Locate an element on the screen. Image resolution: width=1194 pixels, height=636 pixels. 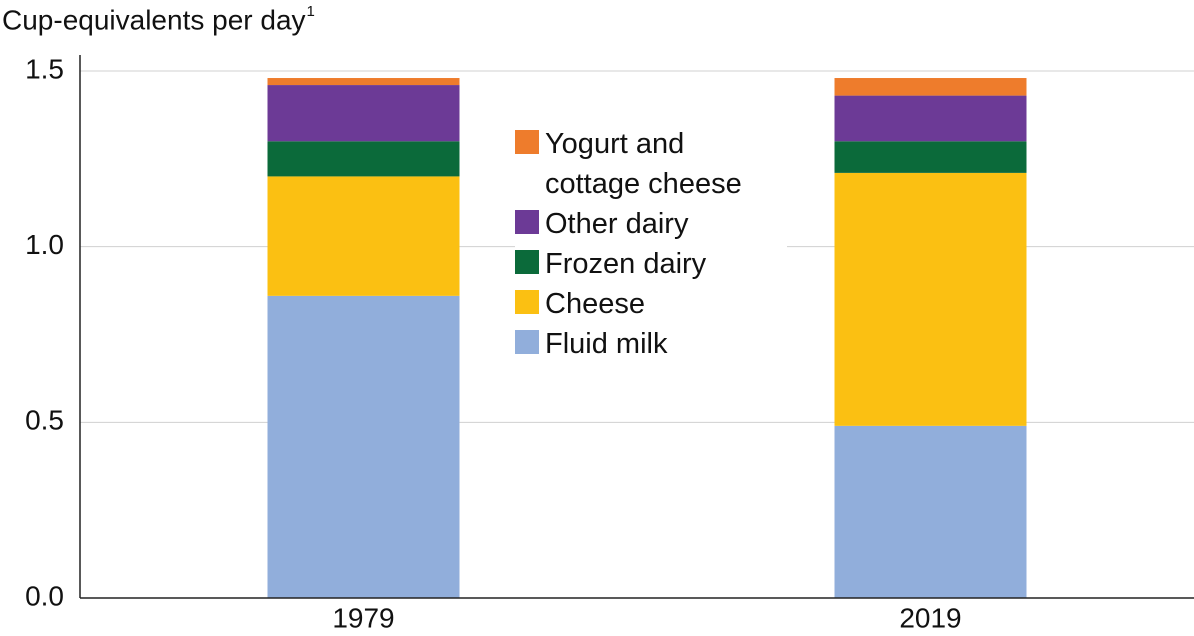
legend-item: Other dairy is located at coordinates (651, 224).